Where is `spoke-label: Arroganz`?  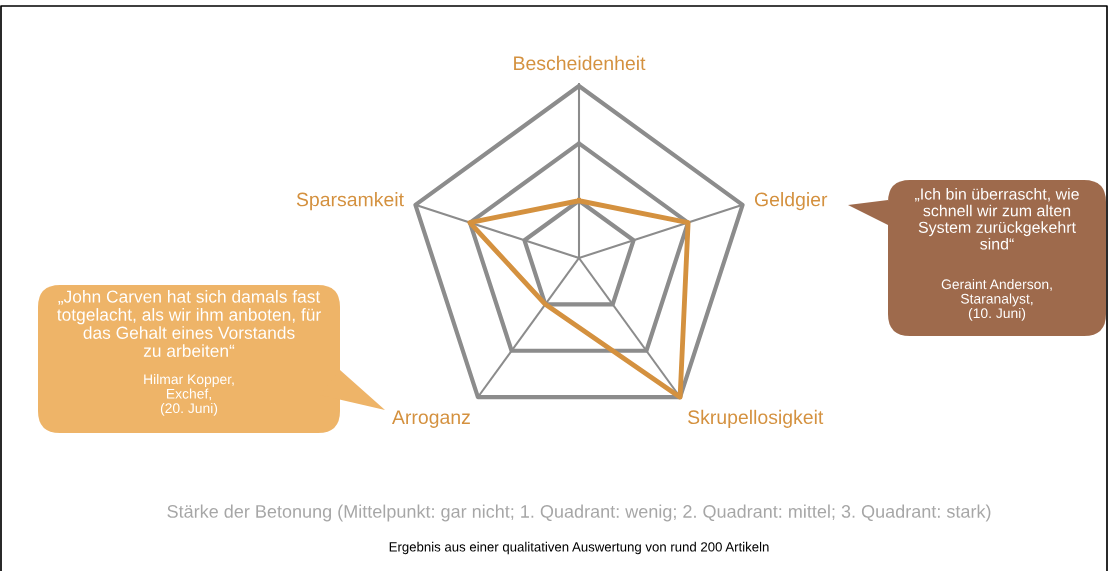 spoke-label: Arroganz is located at coordinates (430, 419).